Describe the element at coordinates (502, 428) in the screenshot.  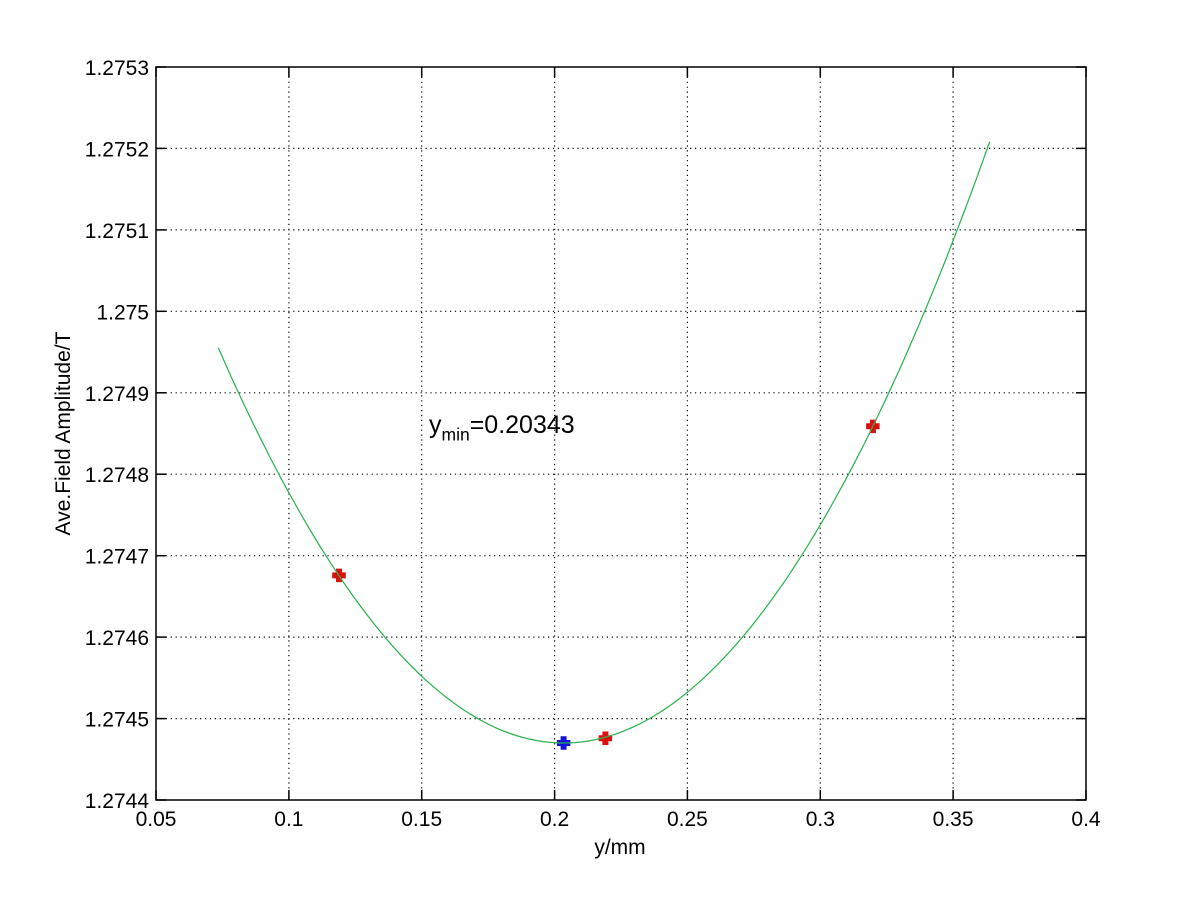
I see `svg-text: ymin=0.20343` at that location.